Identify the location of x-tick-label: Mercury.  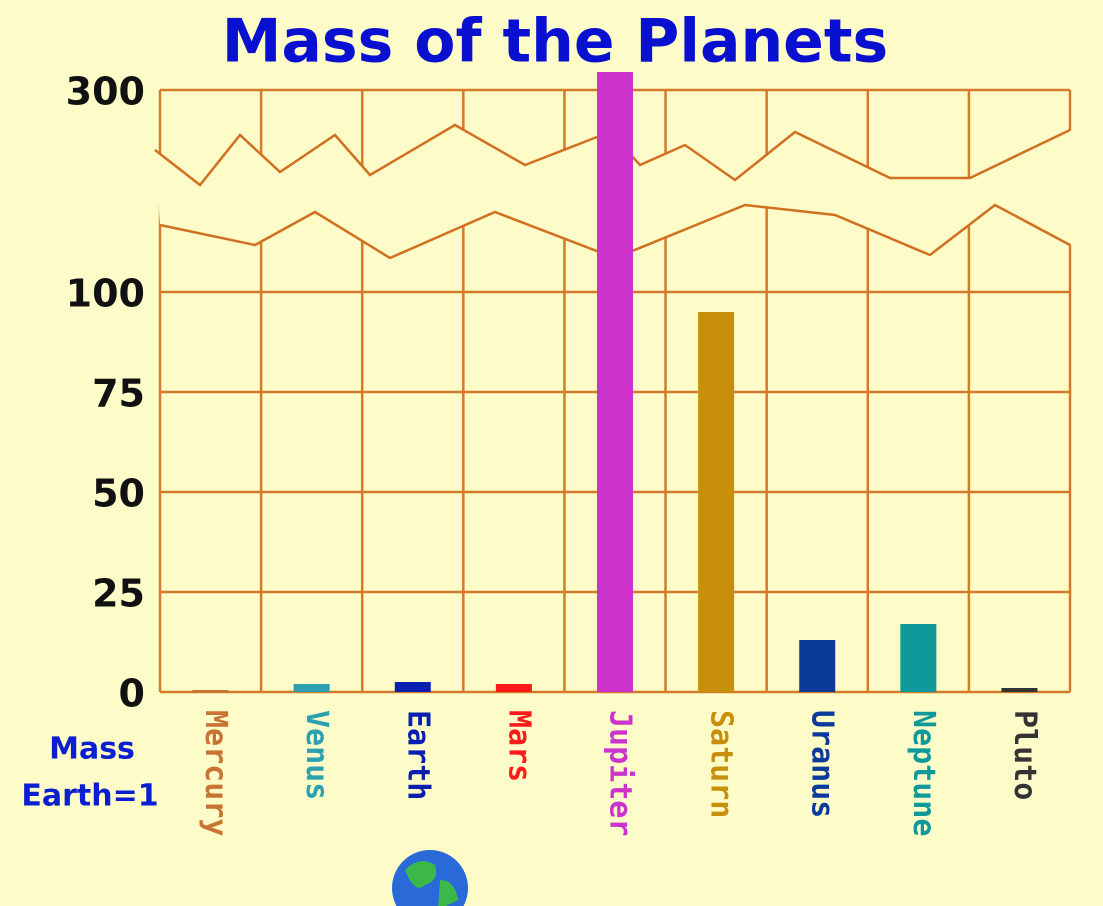
(215, 773).